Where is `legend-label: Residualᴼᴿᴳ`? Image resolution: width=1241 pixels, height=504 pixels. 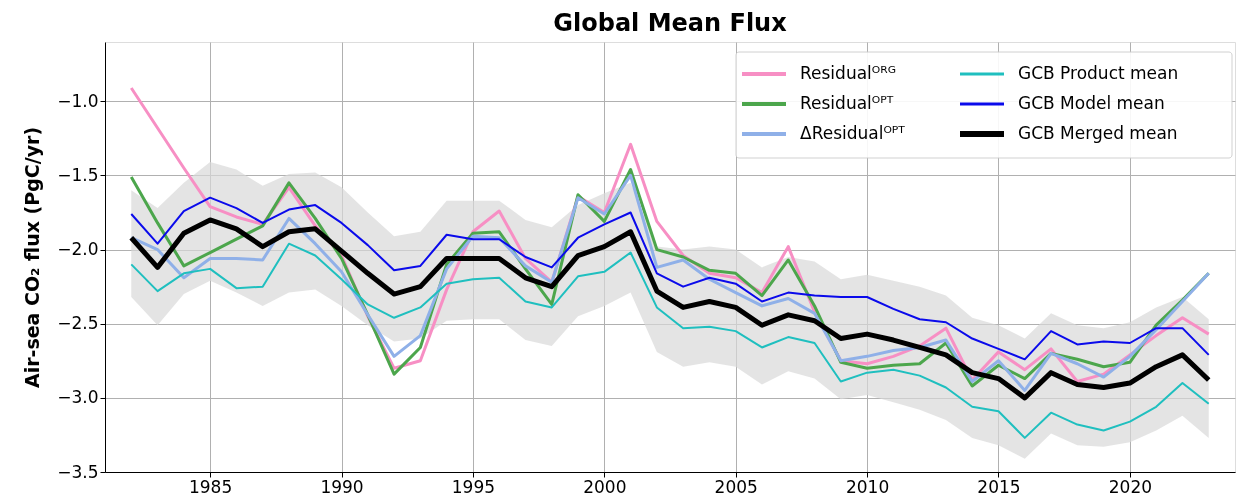
legend-label: Residualᴼᴿᴳ is located at coordinates (848, 73).